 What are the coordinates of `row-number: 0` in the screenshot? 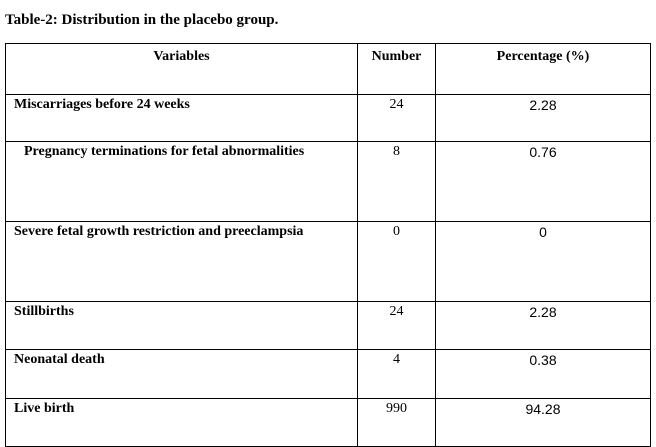 It's located at (396, 261).